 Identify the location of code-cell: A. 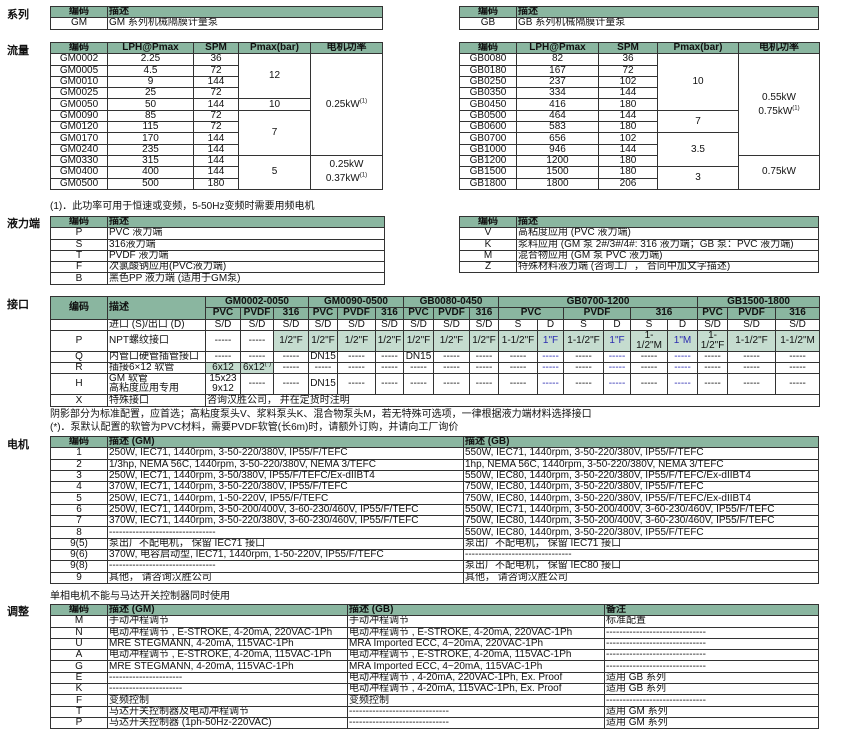
(79, 655).